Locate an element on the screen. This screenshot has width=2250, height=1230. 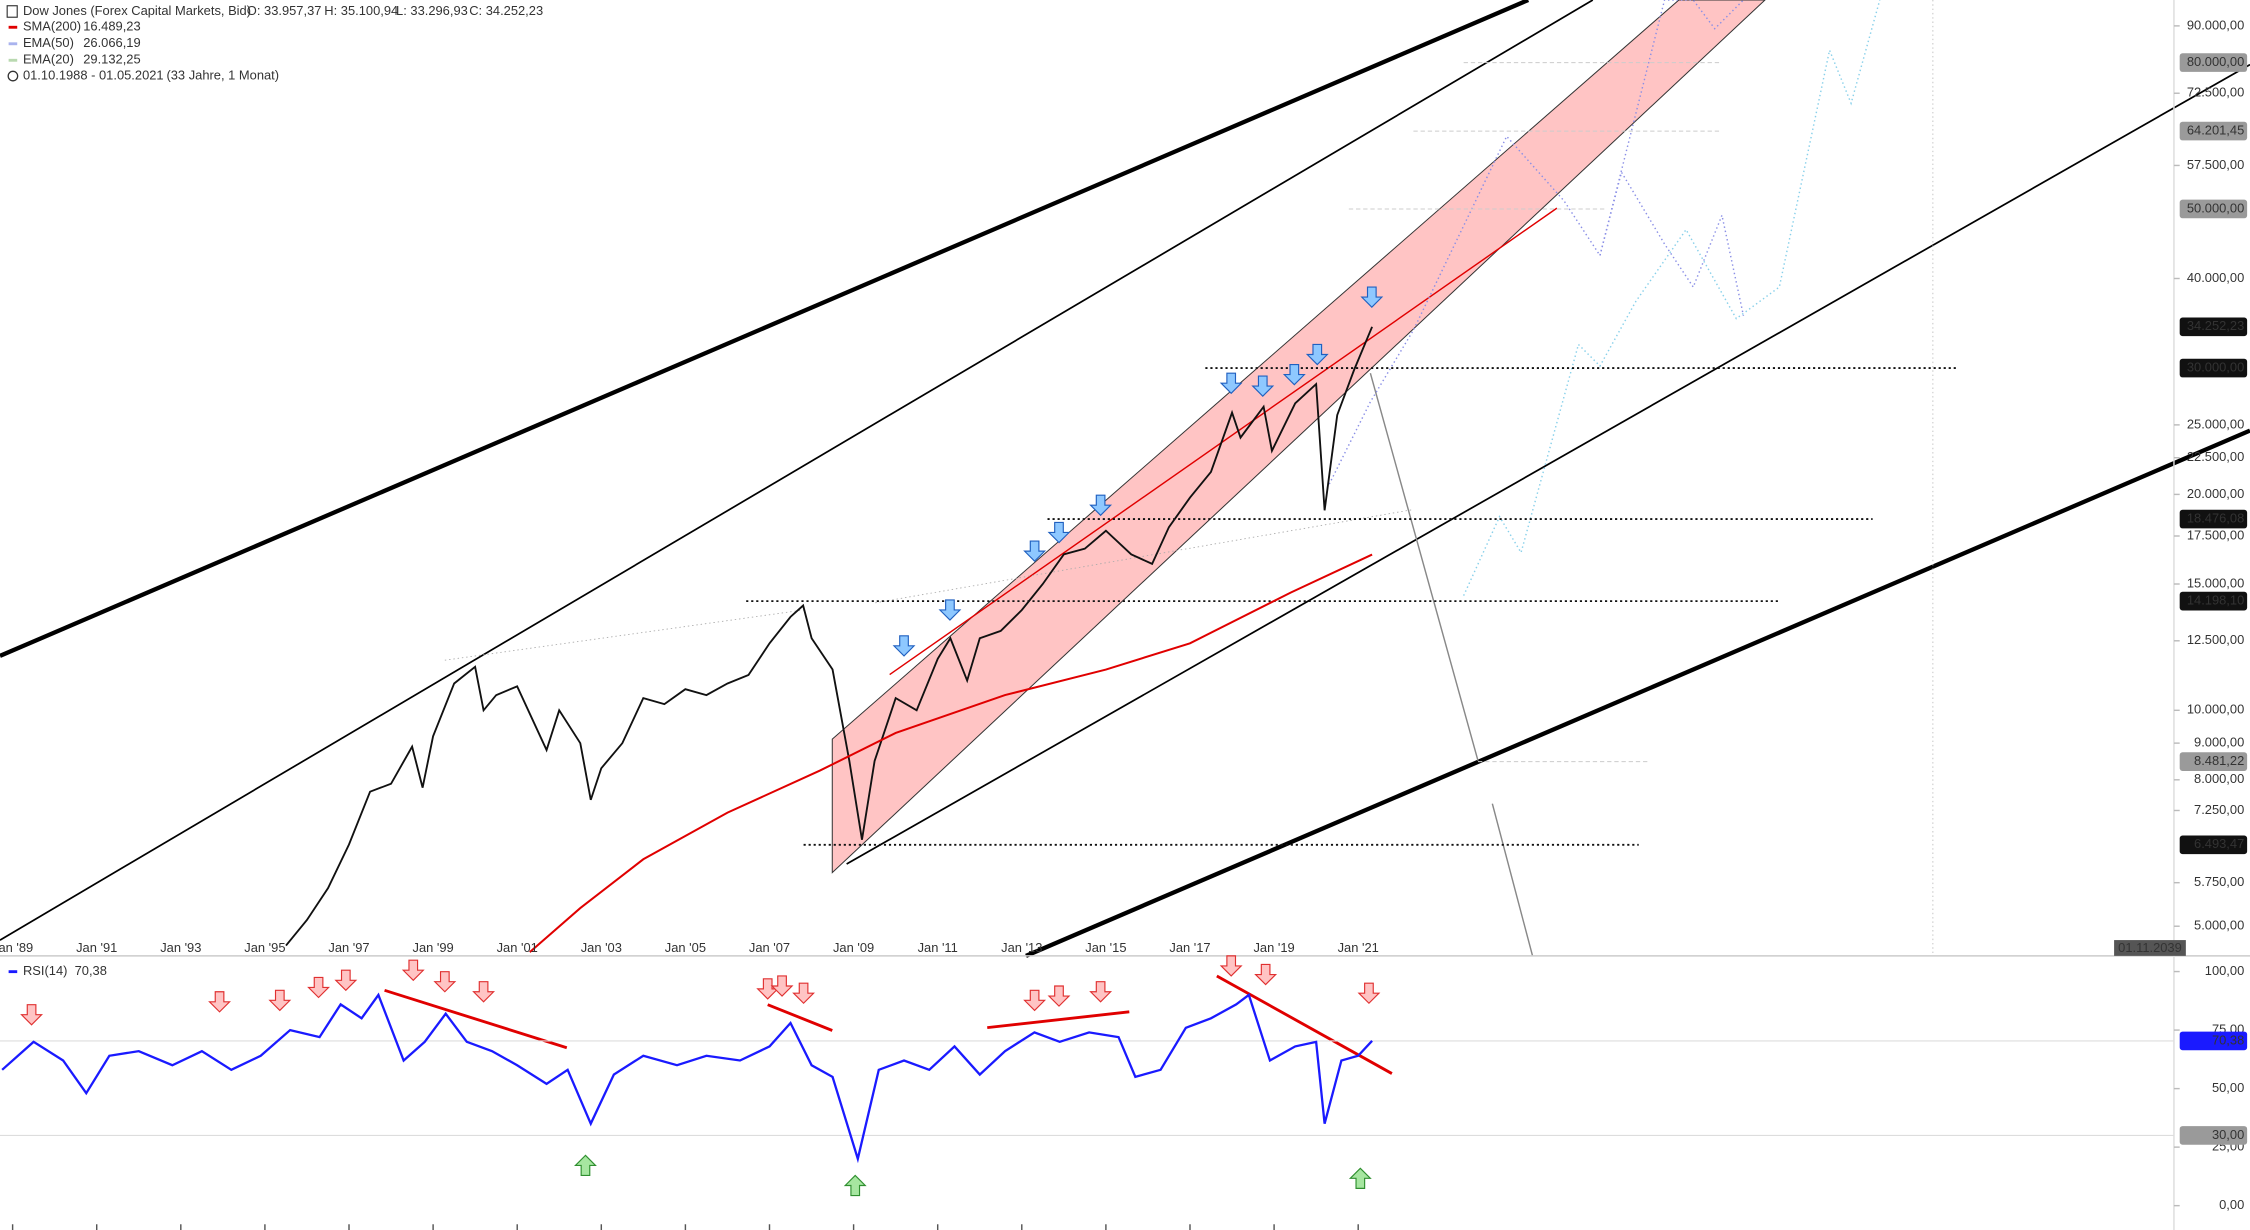
level-badge-label: 70,38 is located at coordinates (2228, 1039).